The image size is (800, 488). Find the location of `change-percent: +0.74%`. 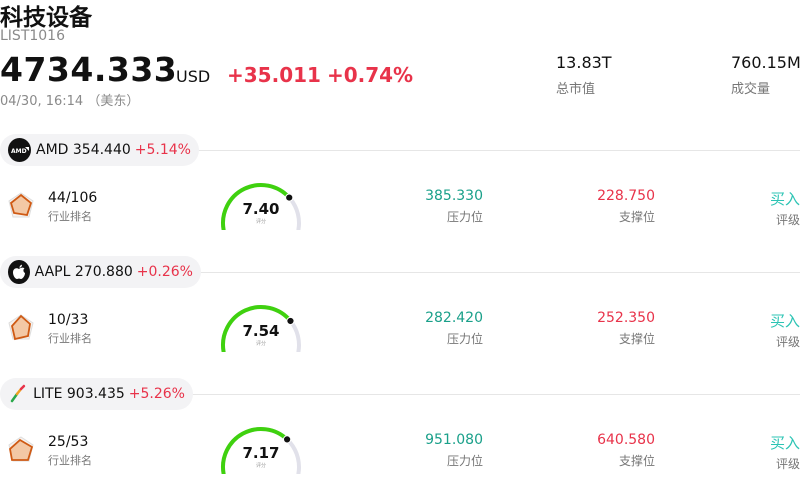

change-percent: +0.74% is located at coordinates (370, 75).